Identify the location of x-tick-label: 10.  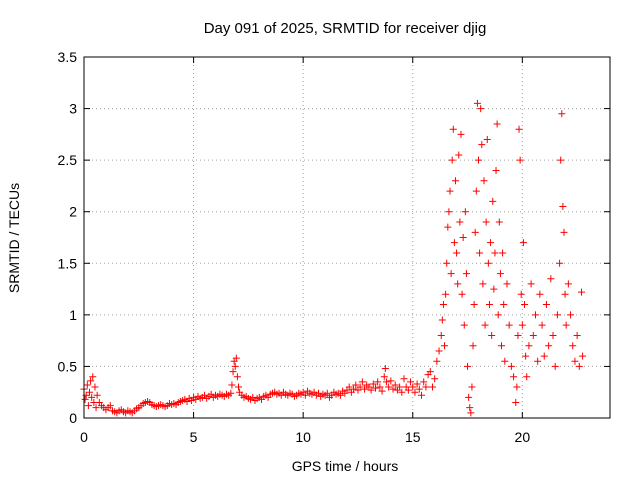
(303, 437).